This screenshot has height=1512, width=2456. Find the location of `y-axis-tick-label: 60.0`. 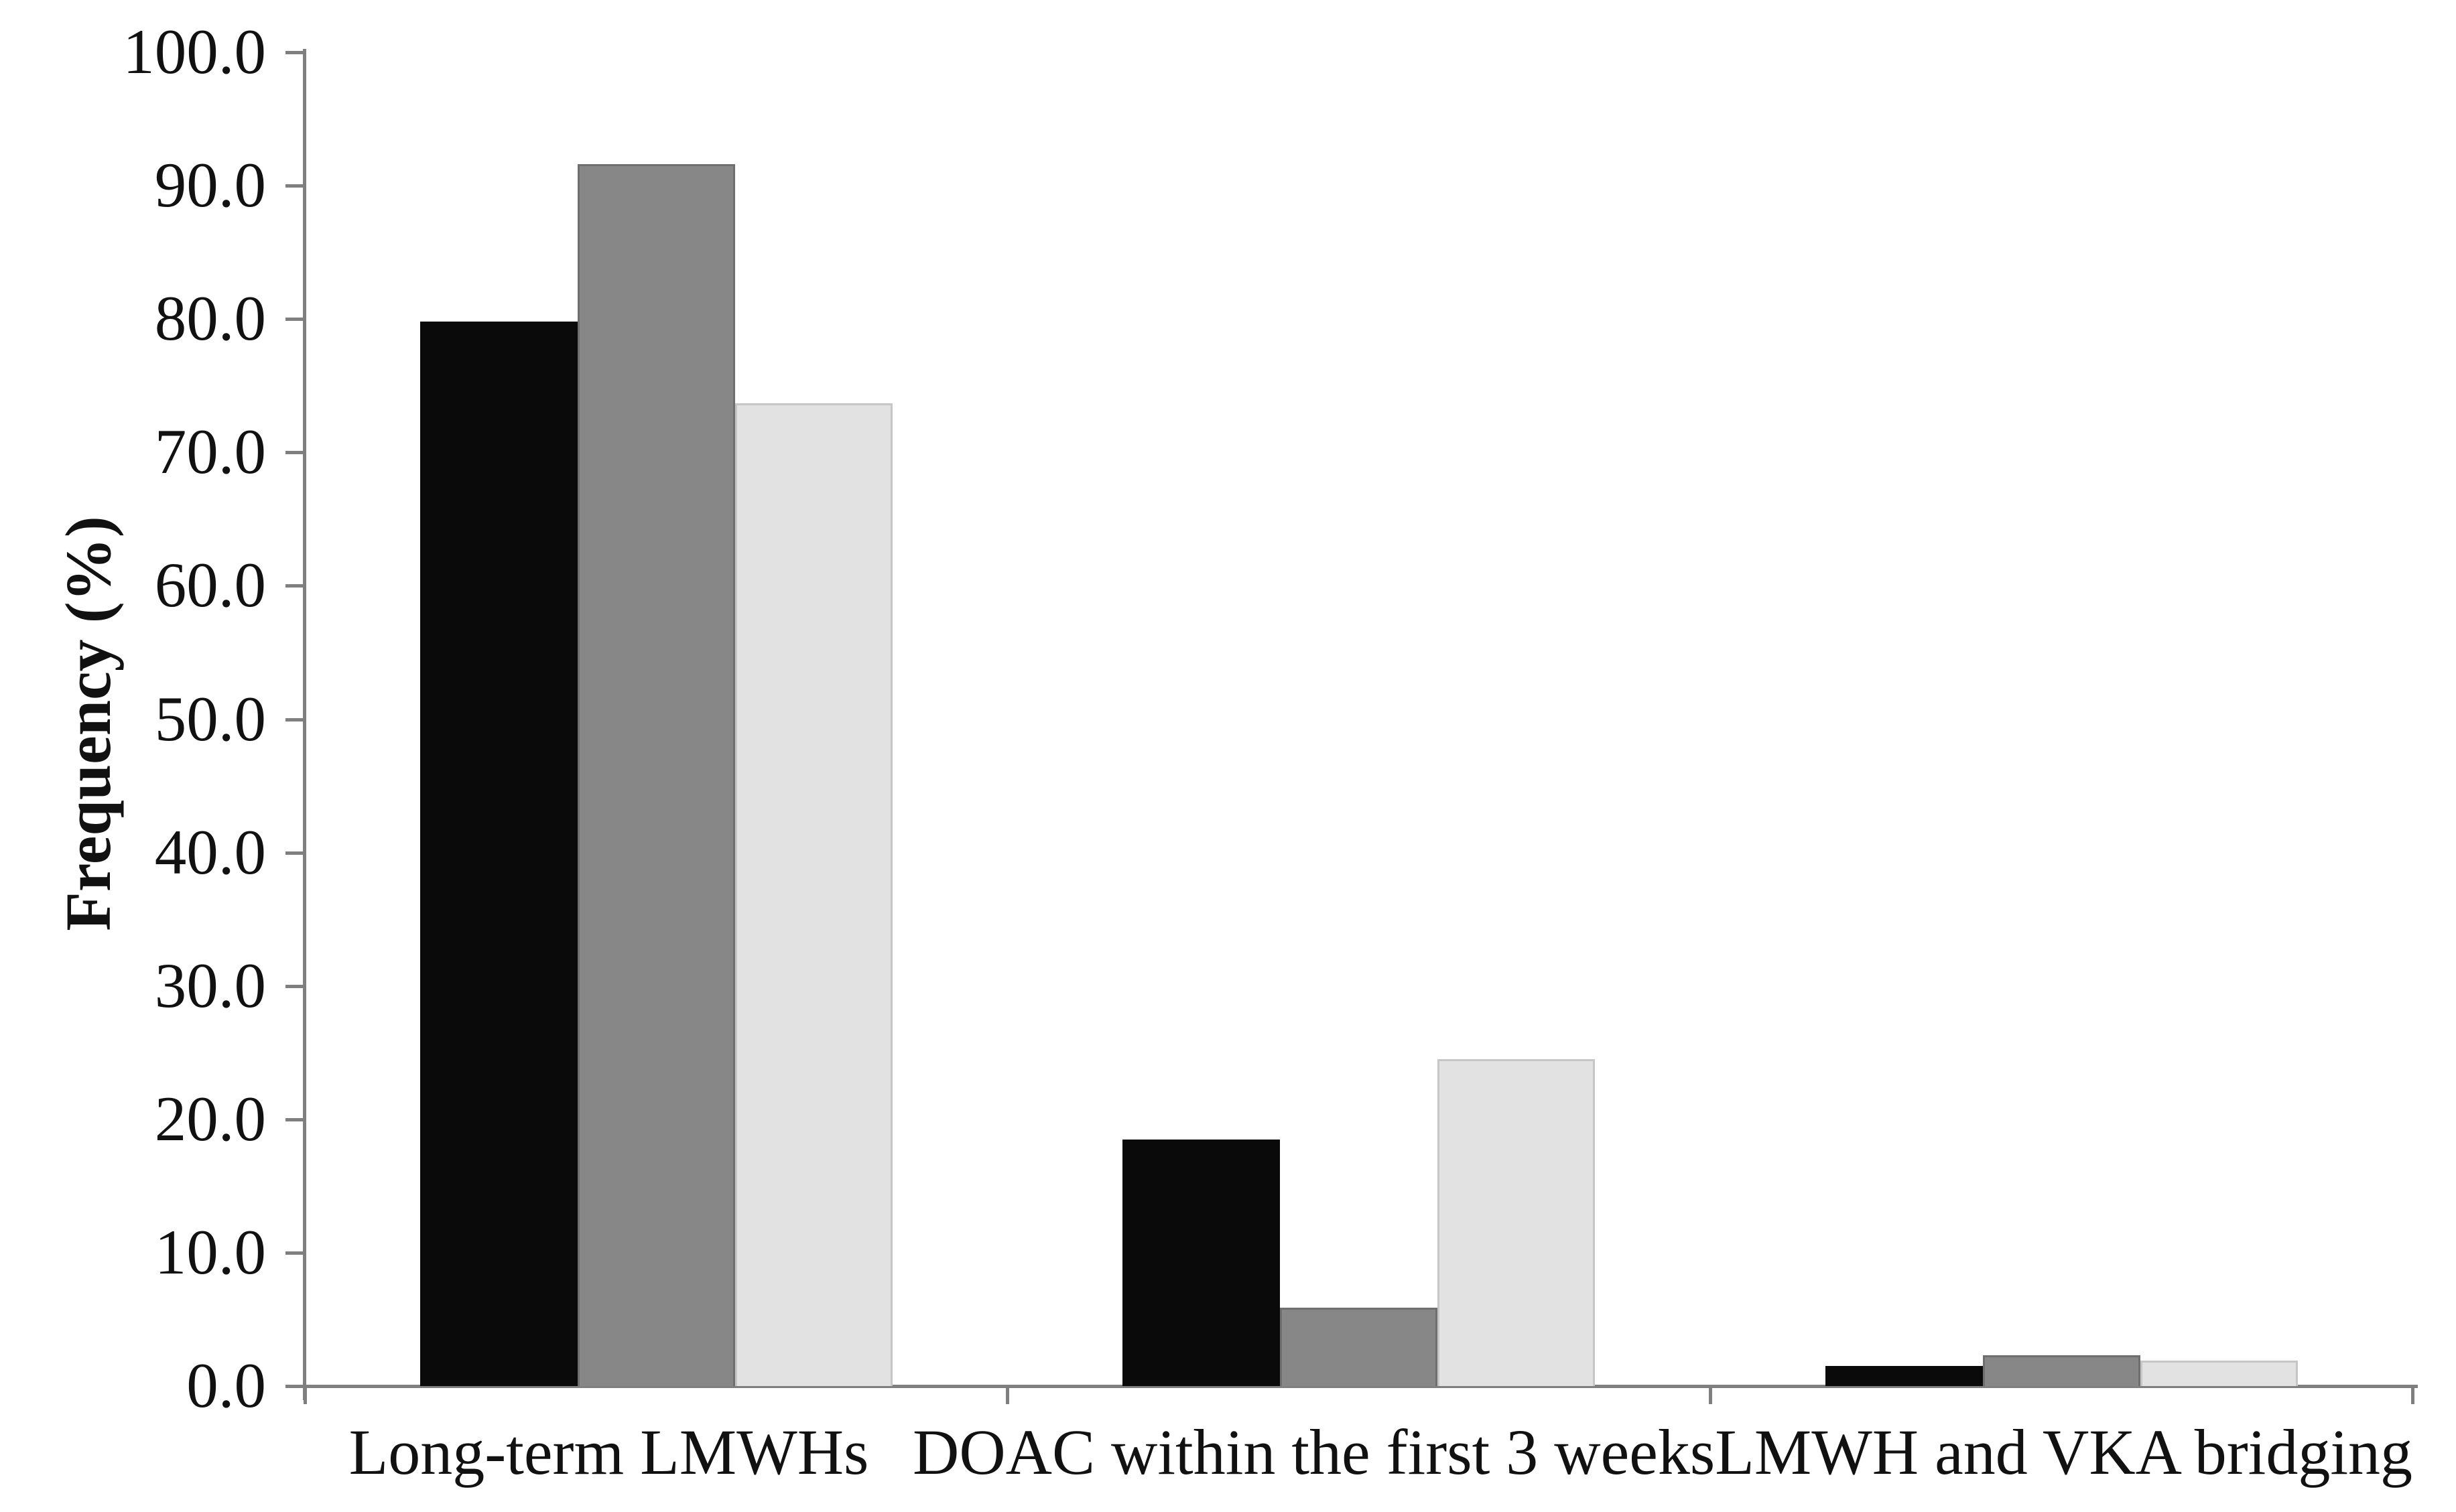

y-axis-tick-label: 60.0 is located at coordinates (210, 585).